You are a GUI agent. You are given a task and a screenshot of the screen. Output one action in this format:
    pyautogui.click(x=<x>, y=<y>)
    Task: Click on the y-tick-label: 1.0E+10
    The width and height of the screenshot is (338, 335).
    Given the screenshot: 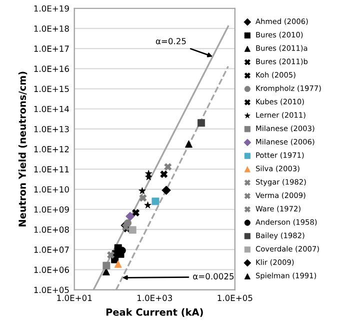 What is the action you would take?
    pyautogui.click(x=51, y=189)
    